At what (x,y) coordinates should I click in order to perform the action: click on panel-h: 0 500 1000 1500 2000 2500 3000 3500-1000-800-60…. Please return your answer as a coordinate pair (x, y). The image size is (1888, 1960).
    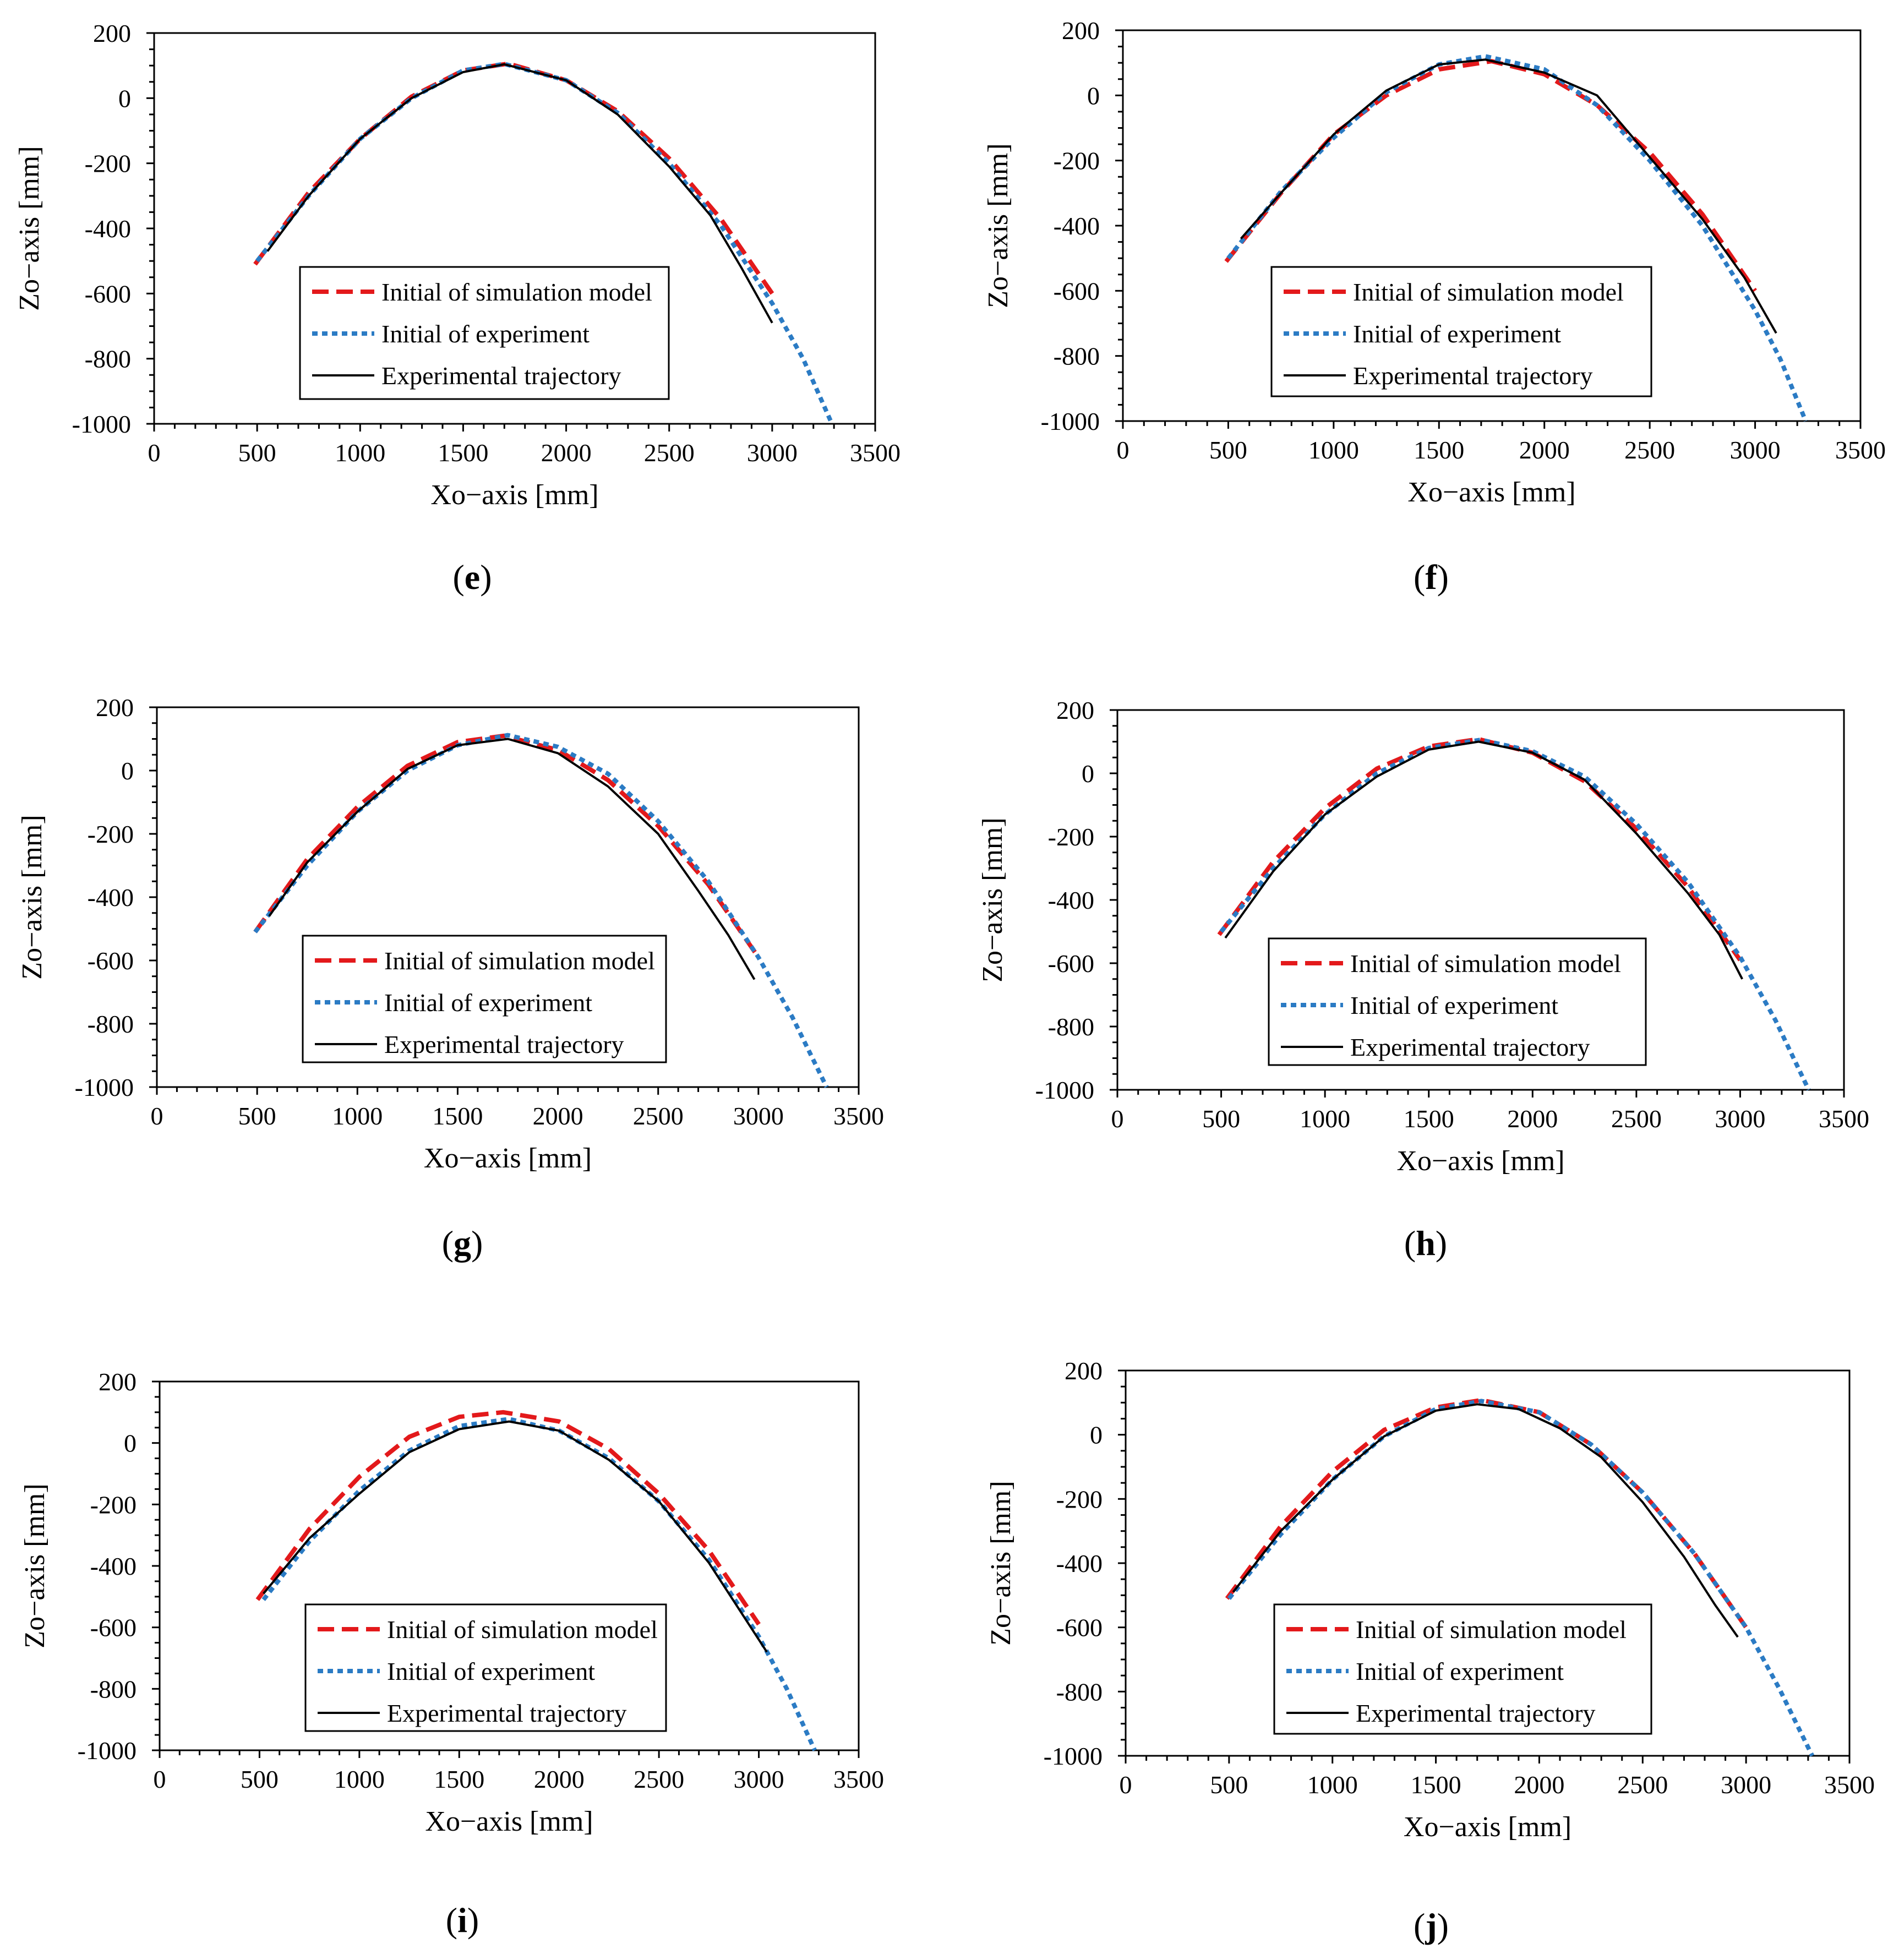
    Looking at the image, I should click on (1423, 980).